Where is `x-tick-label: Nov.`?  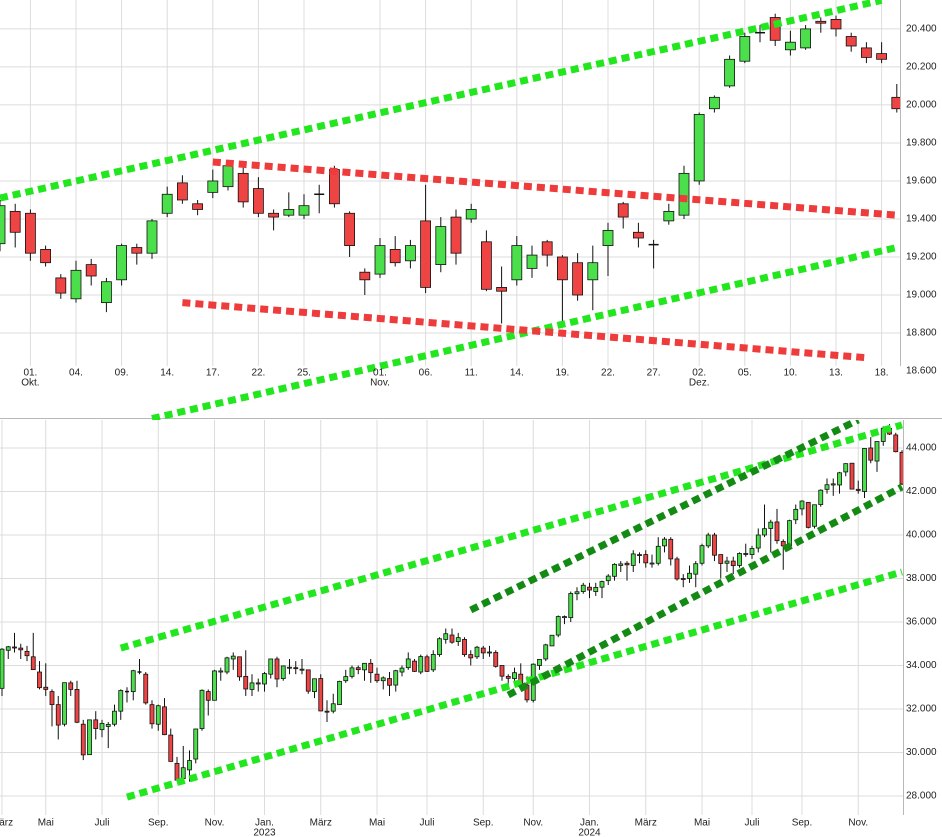
x-tick-label: Nov. is located at coordinates (858, 823).